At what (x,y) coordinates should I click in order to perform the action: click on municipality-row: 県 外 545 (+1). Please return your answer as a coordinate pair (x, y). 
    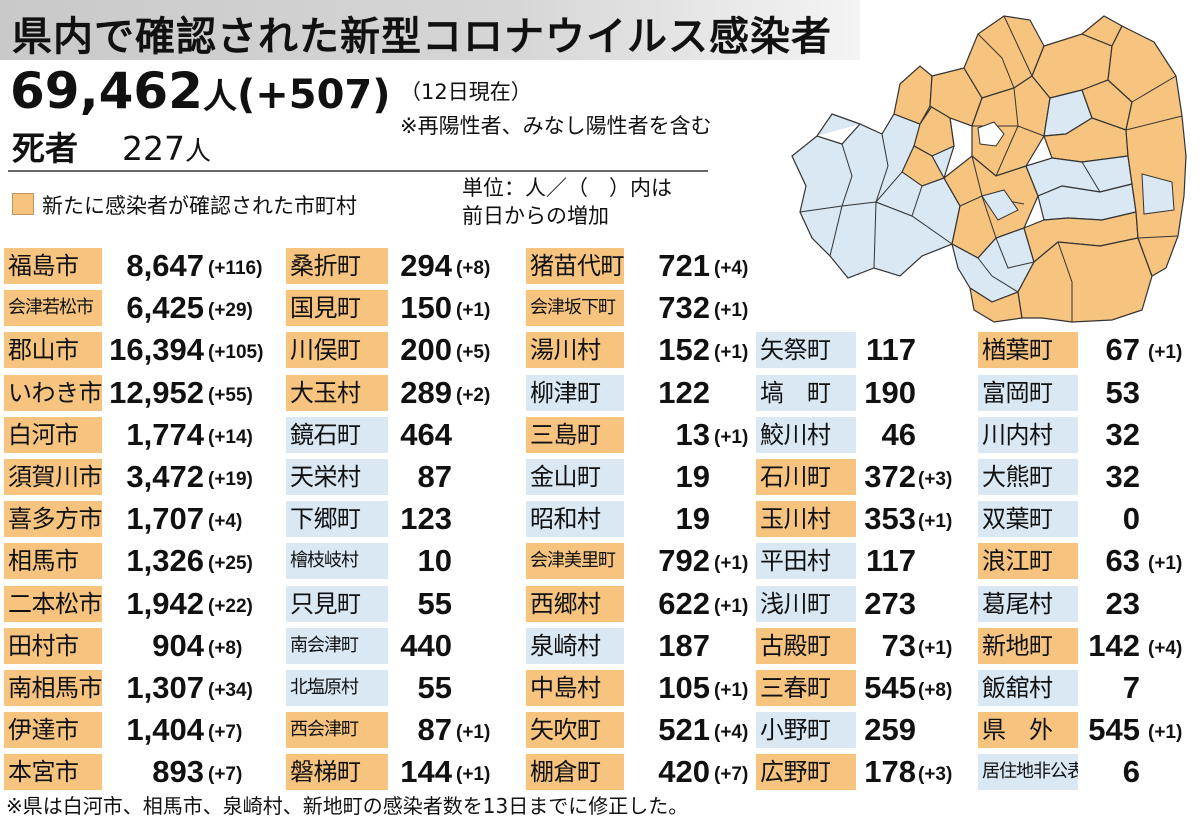
    Looking at the image, I should click on (1089, 730).